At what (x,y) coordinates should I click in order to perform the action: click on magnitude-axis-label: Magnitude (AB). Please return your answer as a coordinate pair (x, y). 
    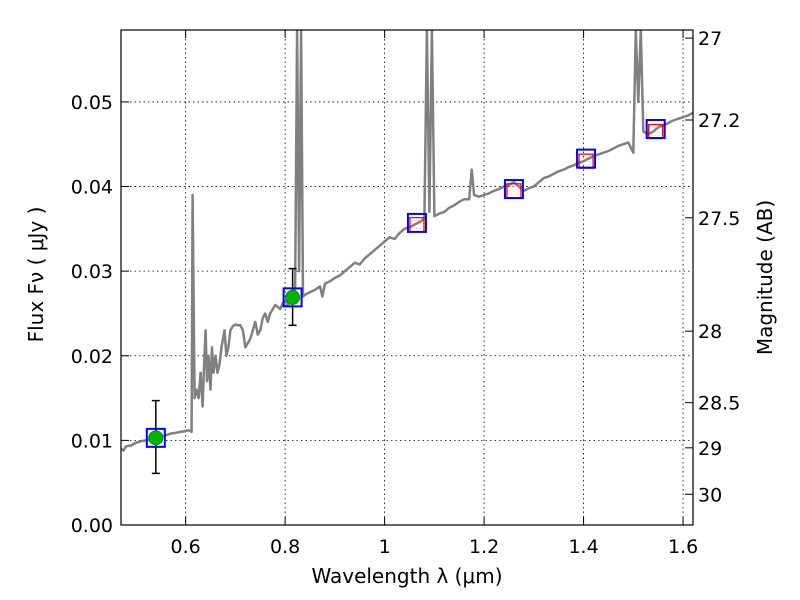
    Looking at the image, I should click on (765, 277).